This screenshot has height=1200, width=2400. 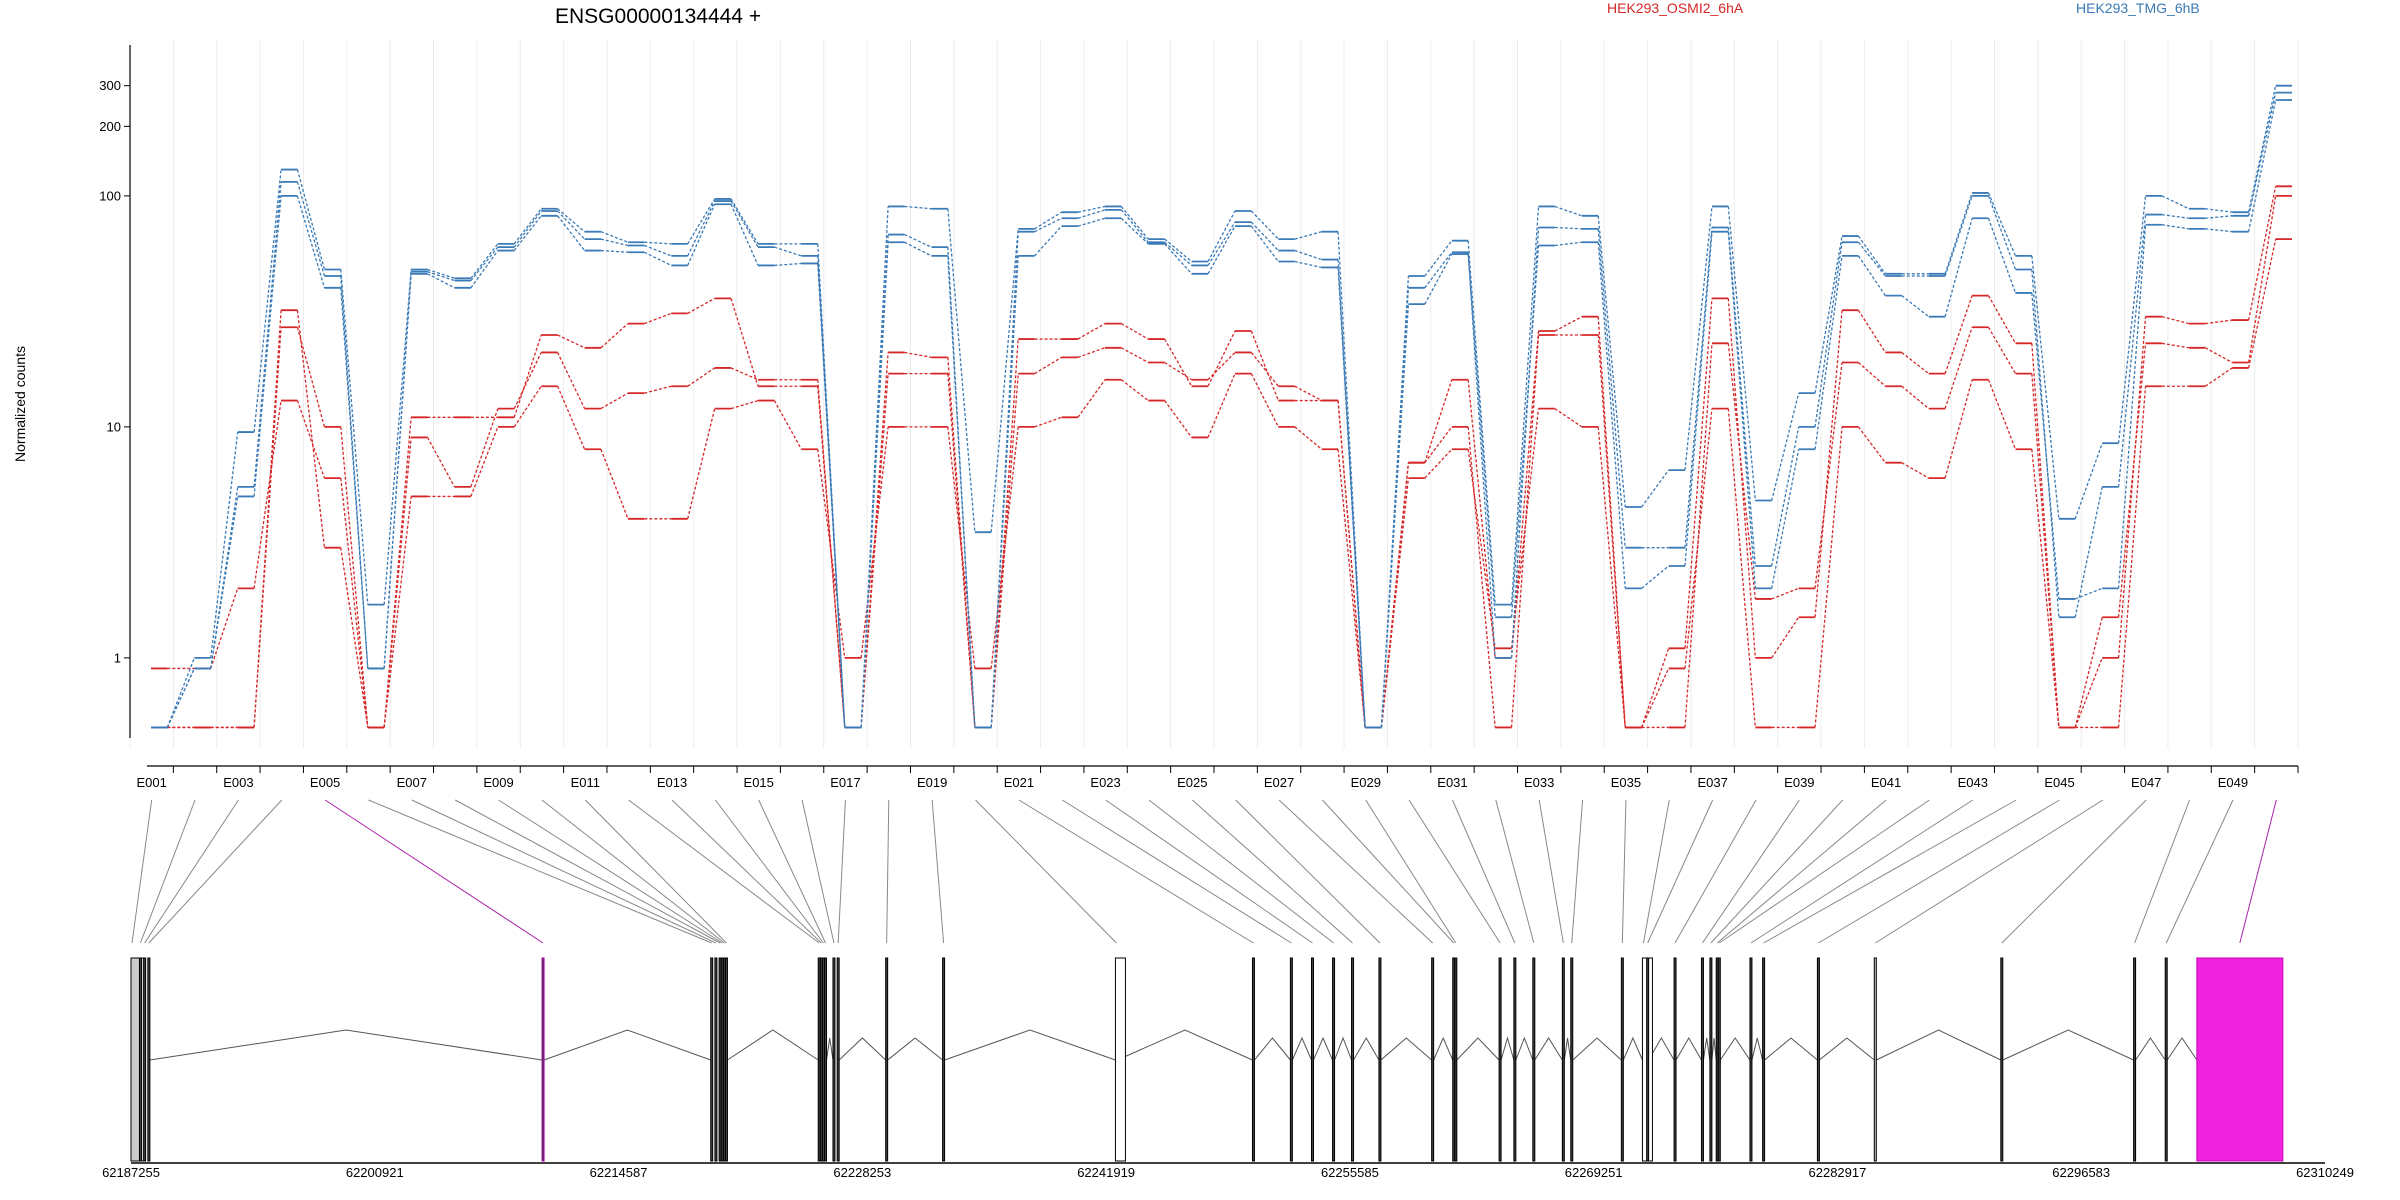 I want to click on exon-box-E004, so click(x=149, y=1059).